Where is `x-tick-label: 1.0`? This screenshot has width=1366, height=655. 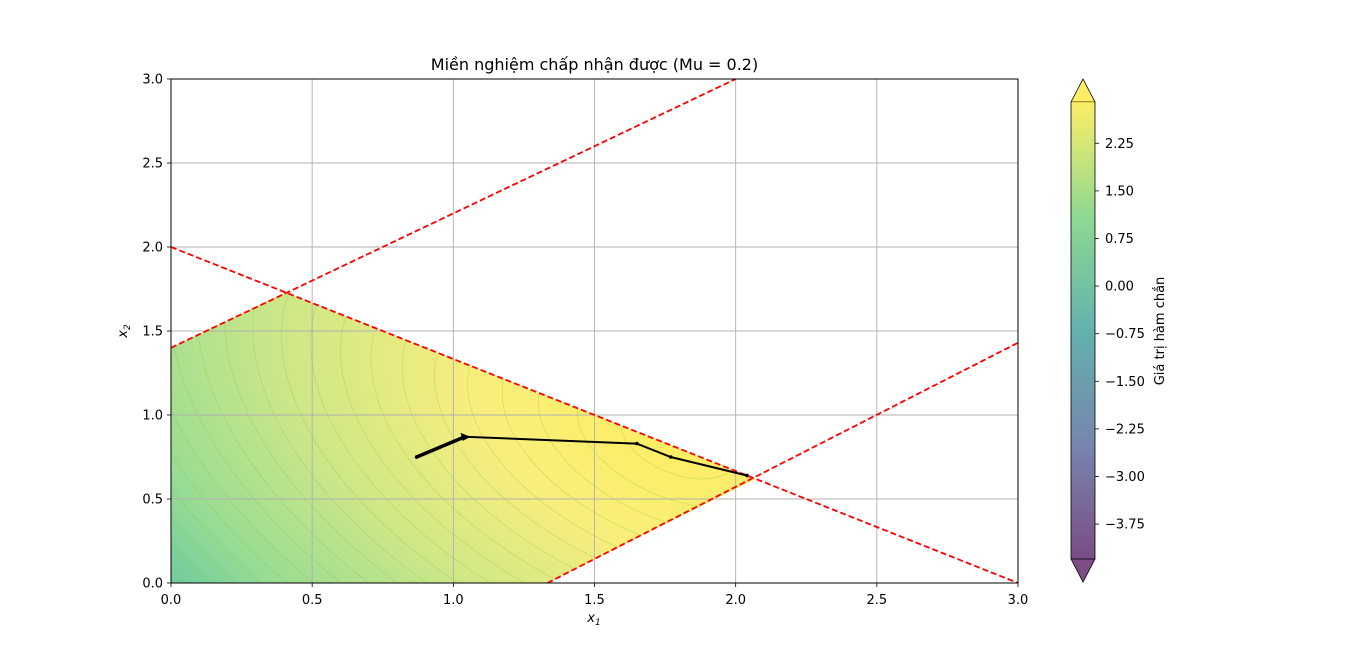 x-tick-label: 1.0 is located at coordinates (453, 600).